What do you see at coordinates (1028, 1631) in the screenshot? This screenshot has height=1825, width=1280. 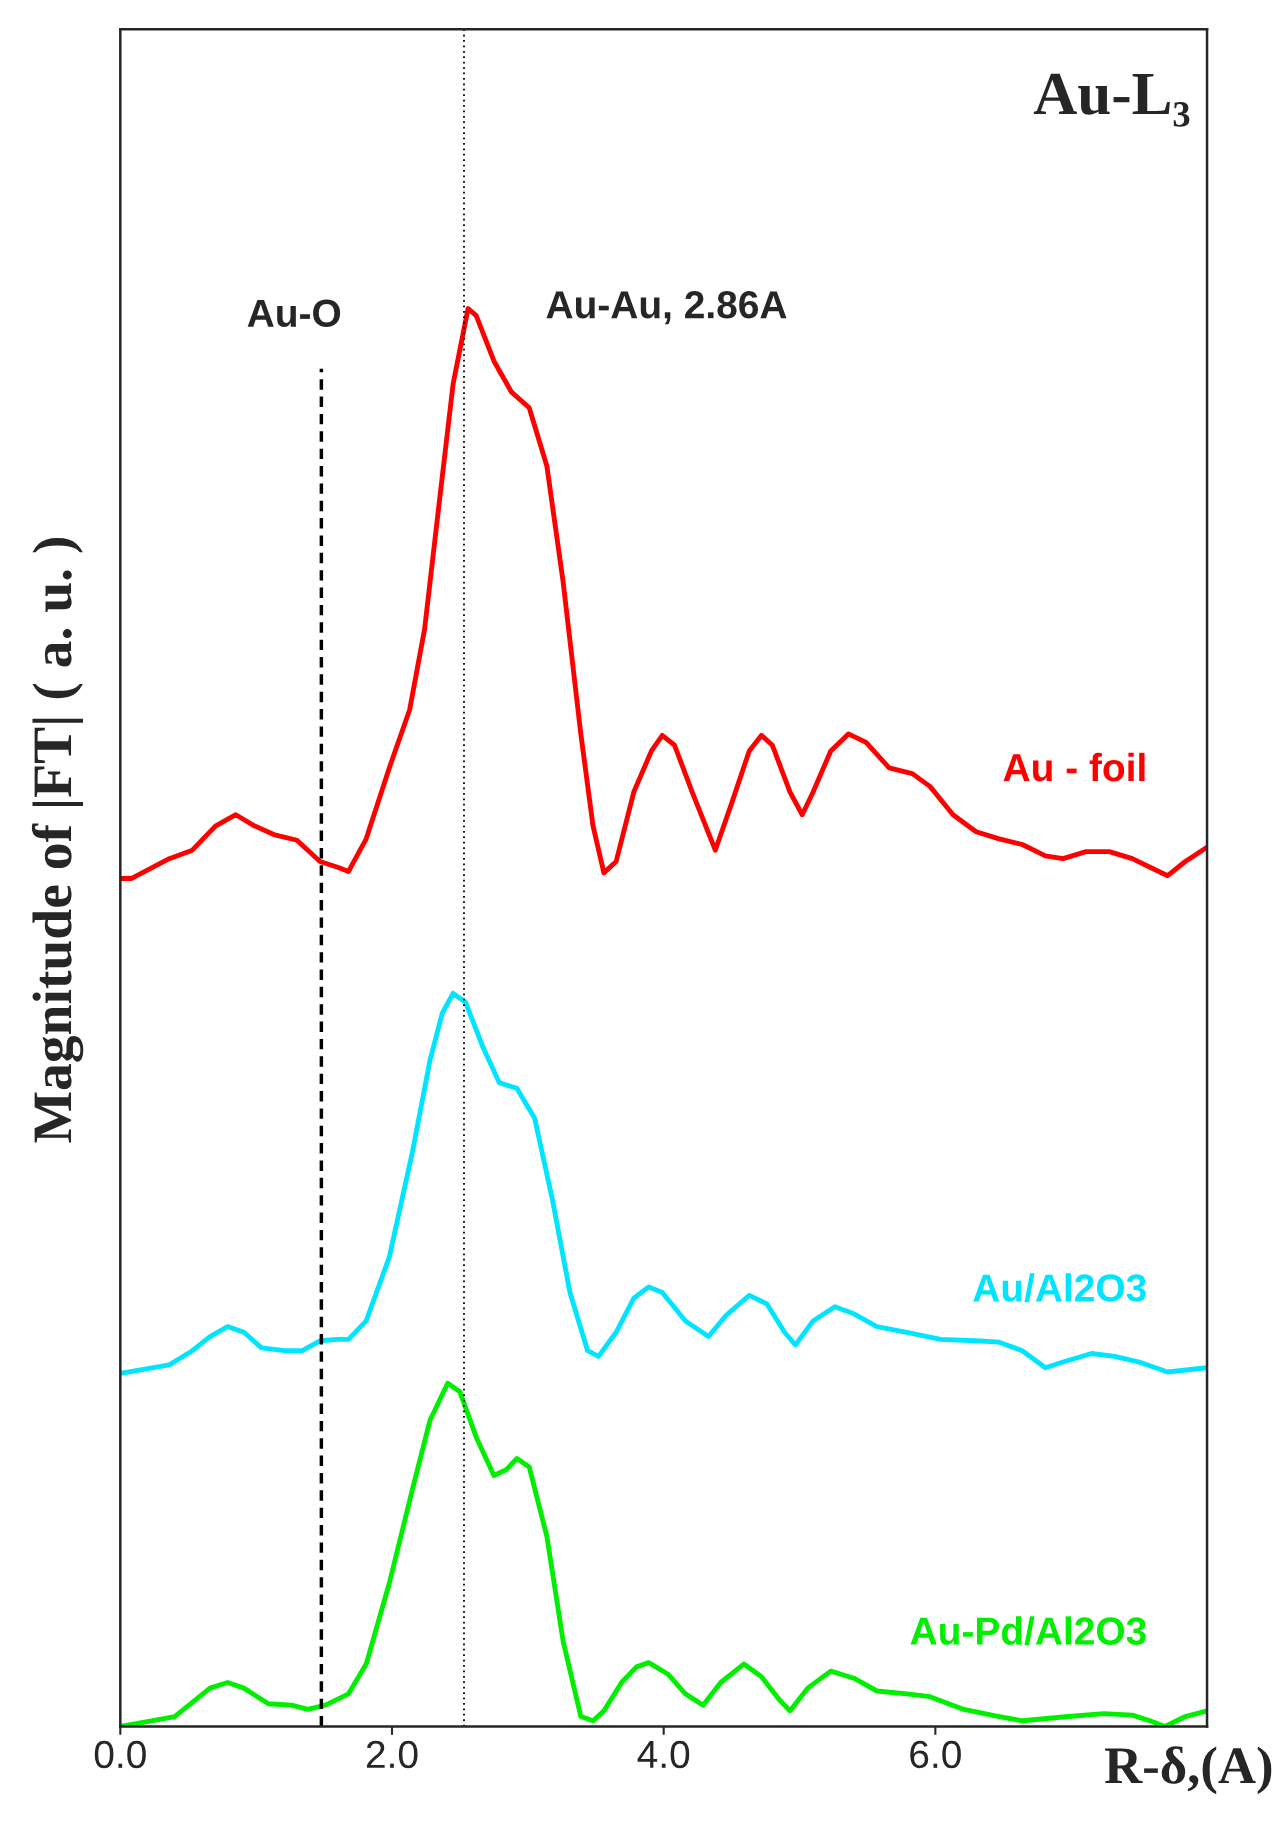 I see `series-label: Au-Pd/Al2O3` at bounding box center [1028, 1631].